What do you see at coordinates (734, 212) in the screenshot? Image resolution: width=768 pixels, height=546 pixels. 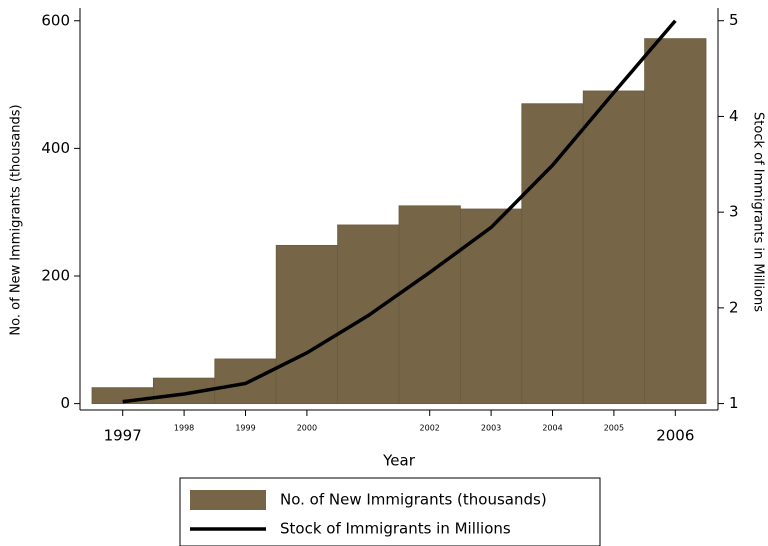 I see `y2-tick-label: 3` at bounding box center [734, 212].